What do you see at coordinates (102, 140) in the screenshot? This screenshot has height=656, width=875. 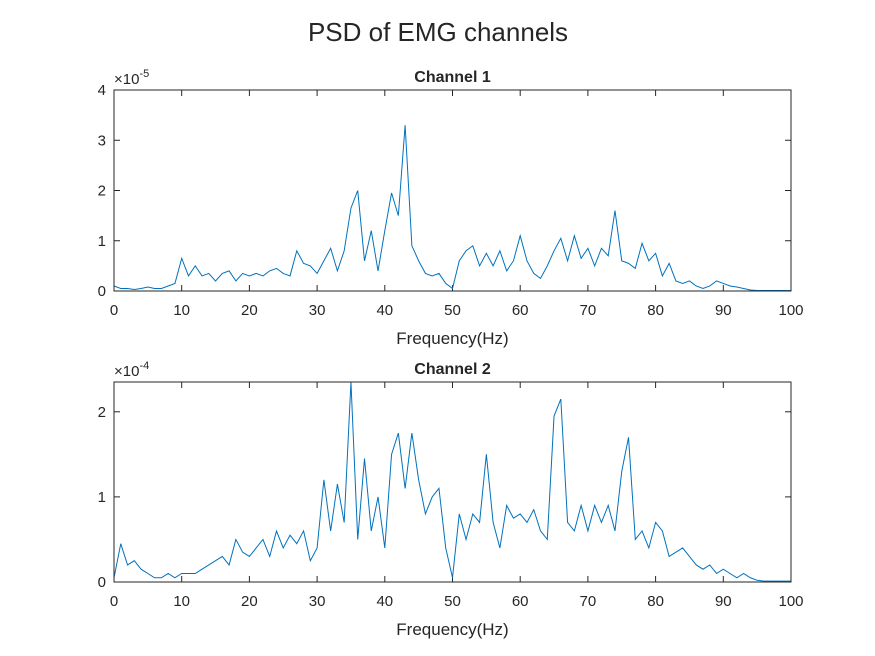 I see `y-tick-label: 3` at bounding box center [102, 140].